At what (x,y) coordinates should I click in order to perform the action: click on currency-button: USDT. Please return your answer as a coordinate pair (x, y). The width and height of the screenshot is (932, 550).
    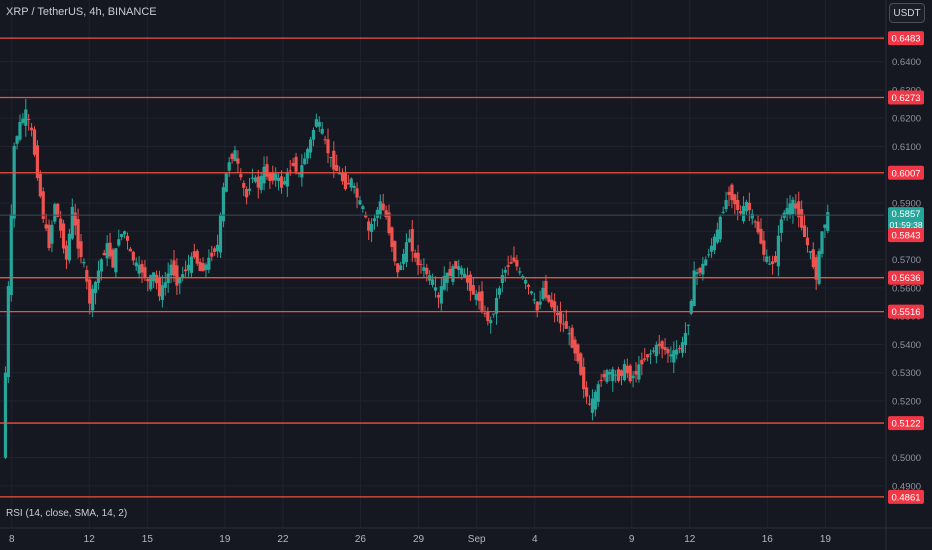
    Looking at the image, I should click on (907, 13).